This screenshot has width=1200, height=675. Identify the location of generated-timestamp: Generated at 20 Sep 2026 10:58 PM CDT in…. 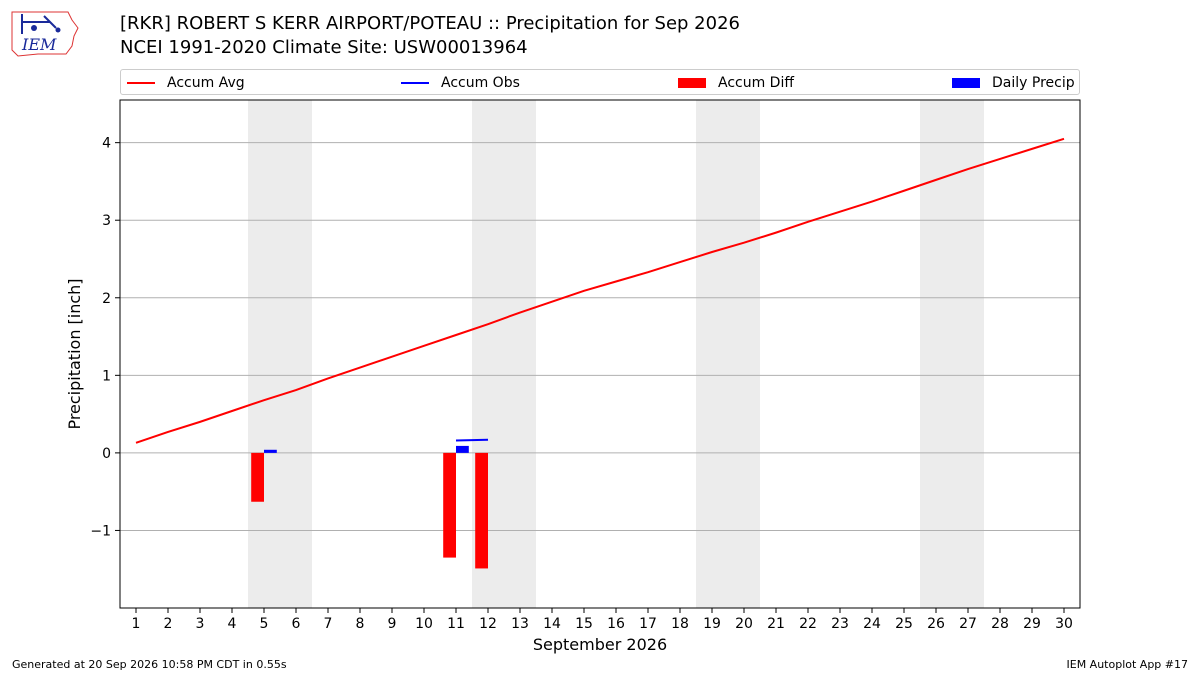
(149, 664).